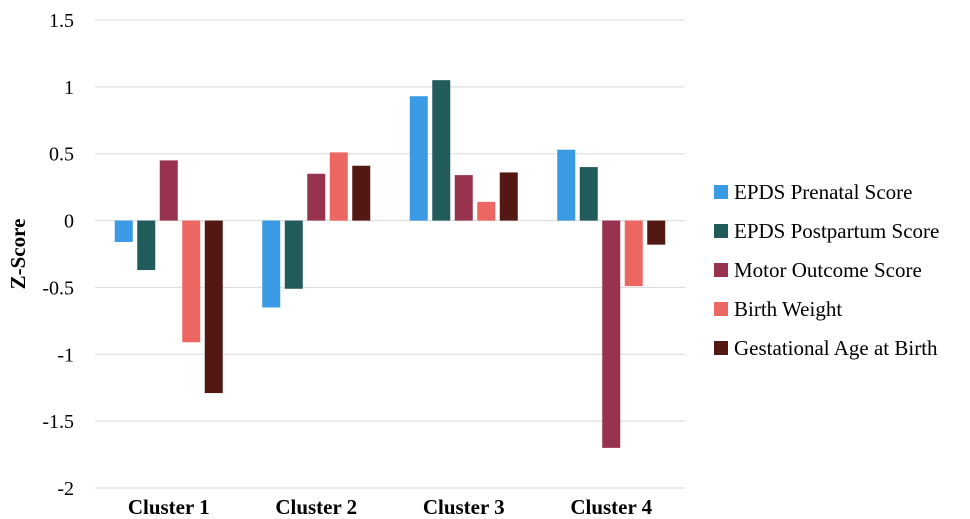 The image size is (970, 519). Describe the element at coordinates (169, 507) in the screenshot. I see `x-category-label: Cluster 1` at that location.